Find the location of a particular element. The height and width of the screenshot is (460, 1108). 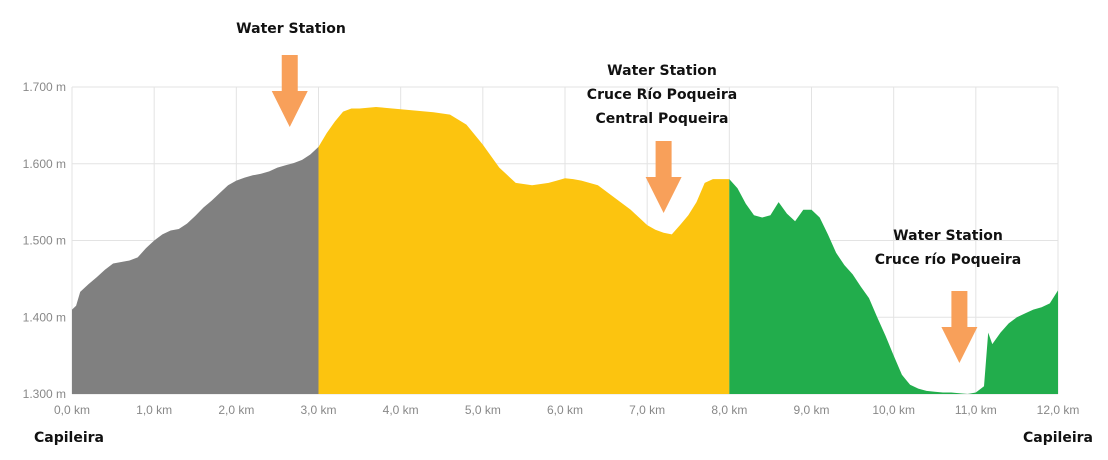

x-tick-label: 3,0 km is located at coordinates (318, 410).